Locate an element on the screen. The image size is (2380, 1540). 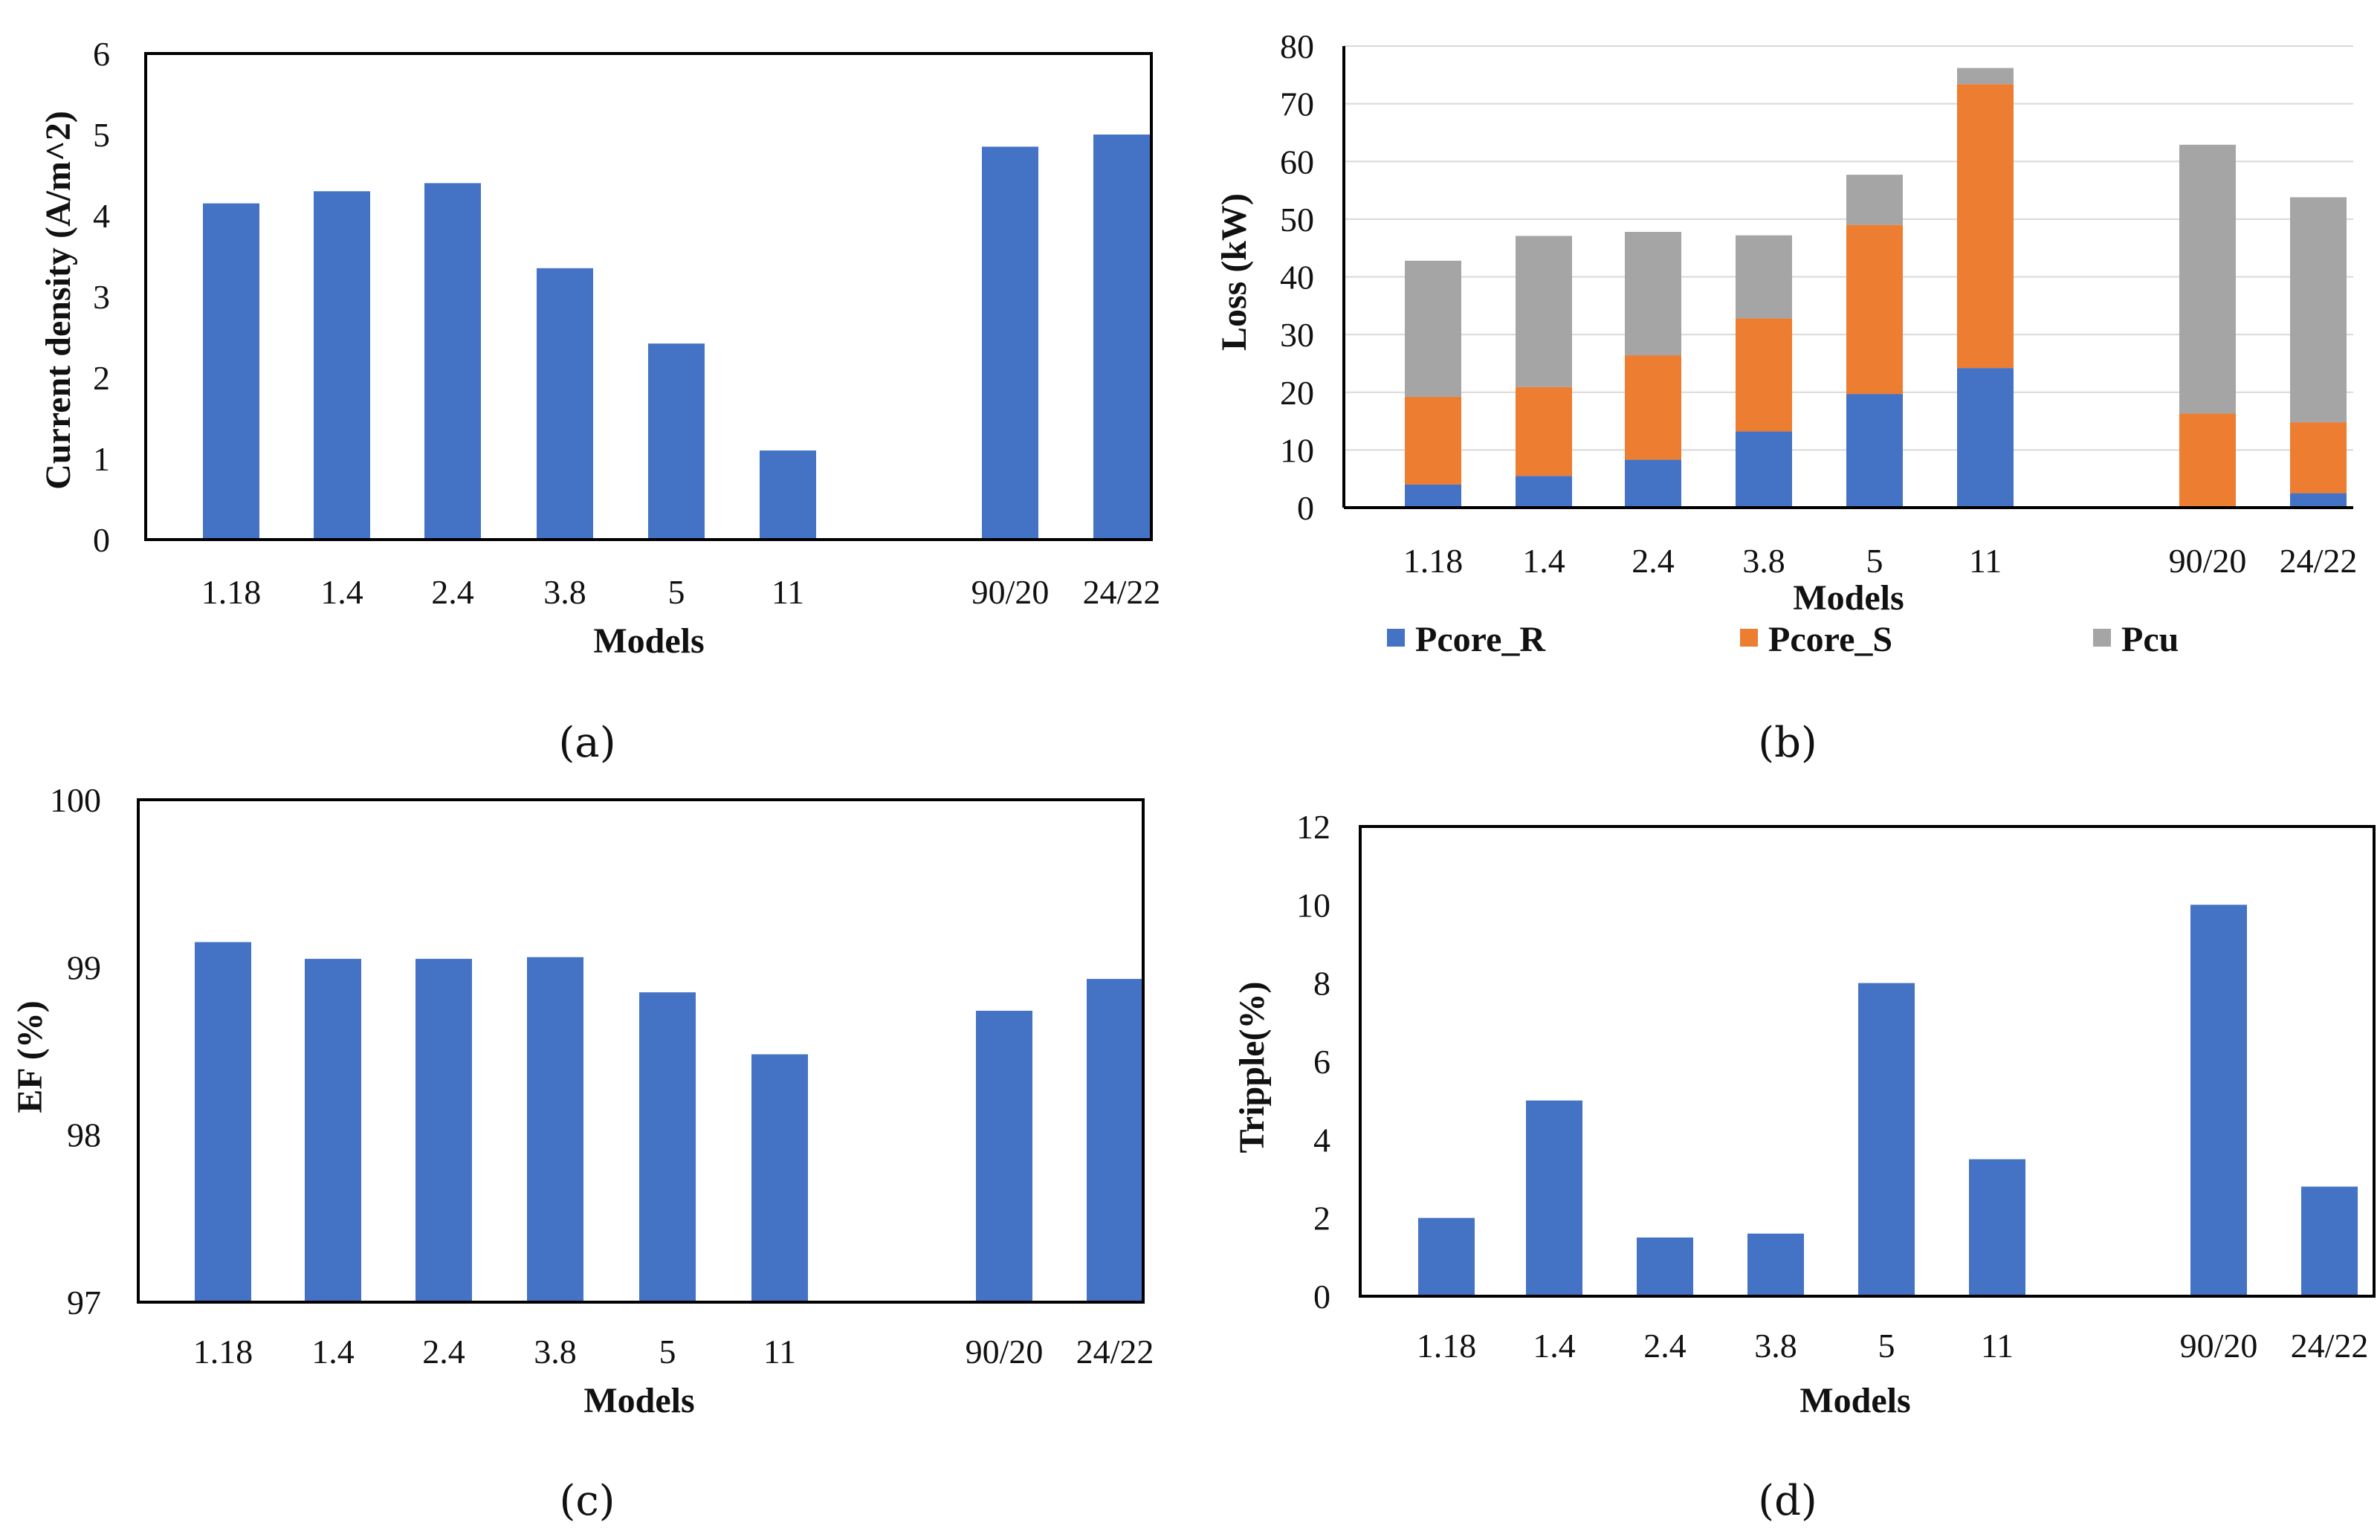
y-tick-label: 20 is located at coordinates (1297, 393).